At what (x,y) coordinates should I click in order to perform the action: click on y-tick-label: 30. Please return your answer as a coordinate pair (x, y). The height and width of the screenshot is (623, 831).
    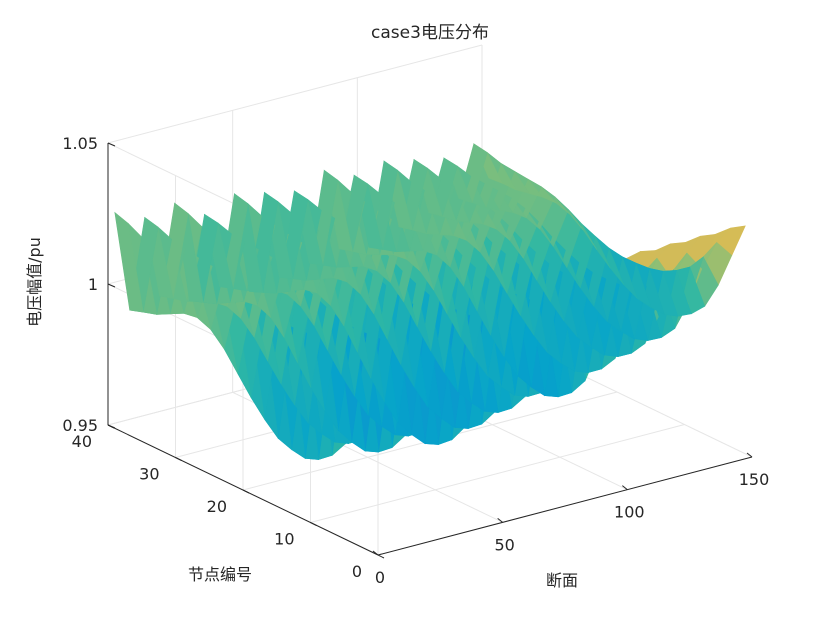
    Looking at the image, I should click on (149, 474).